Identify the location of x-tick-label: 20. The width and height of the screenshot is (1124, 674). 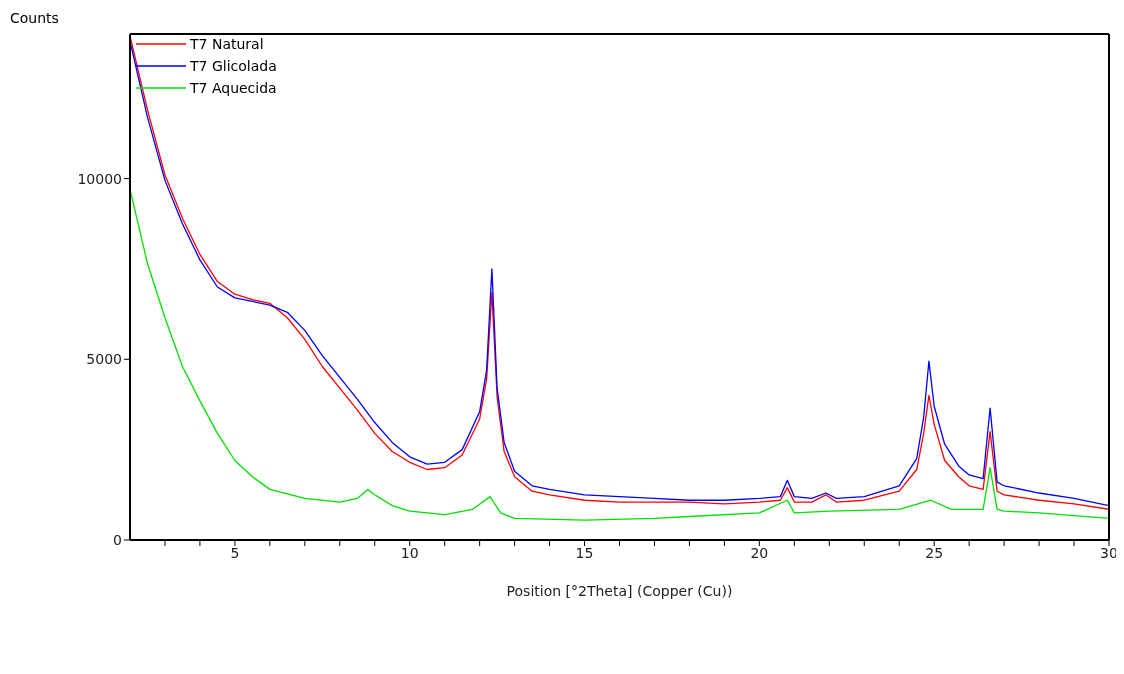
(759, 552).